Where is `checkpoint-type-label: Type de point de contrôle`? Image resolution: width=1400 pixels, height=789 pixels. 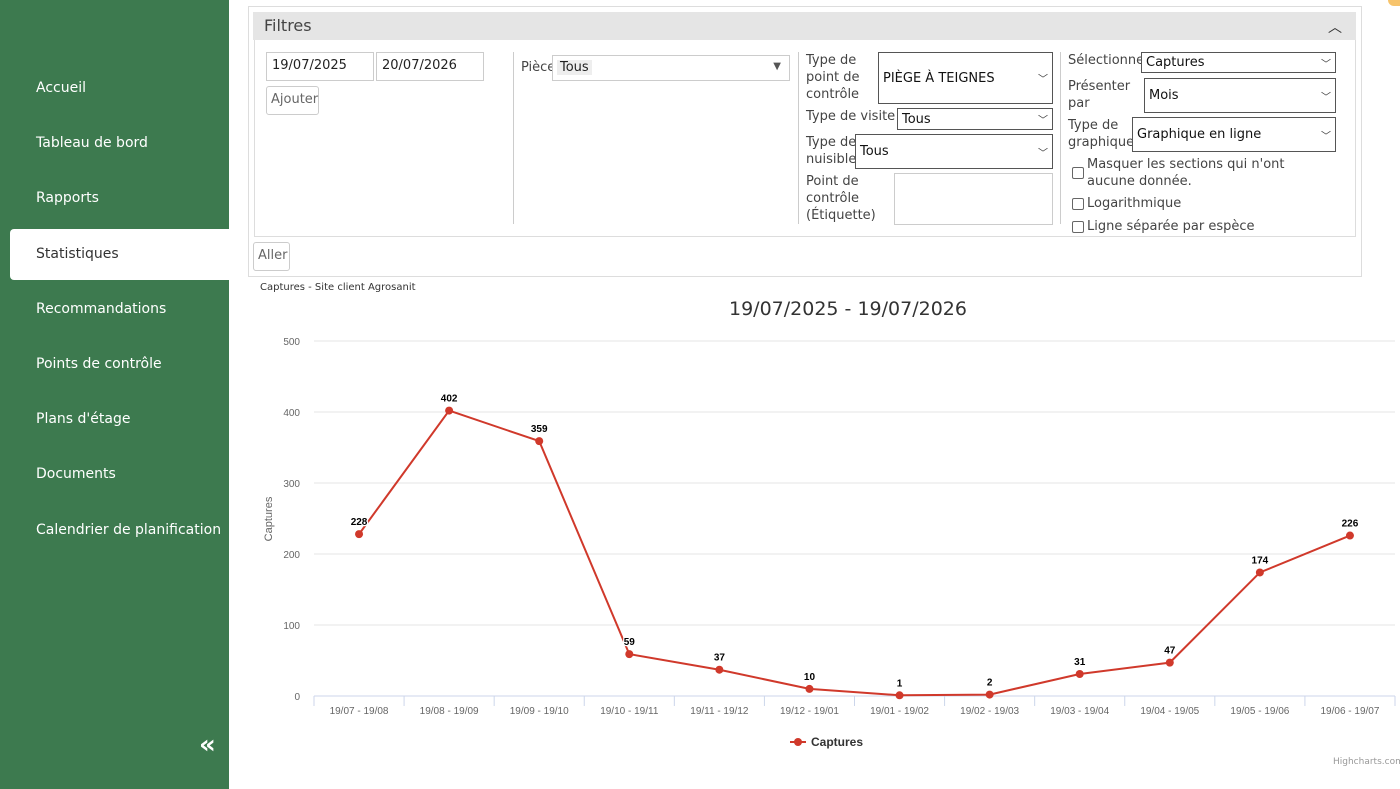 checkpoint-type-label: Type de point de contrôle is located at coordinates (833, 77).